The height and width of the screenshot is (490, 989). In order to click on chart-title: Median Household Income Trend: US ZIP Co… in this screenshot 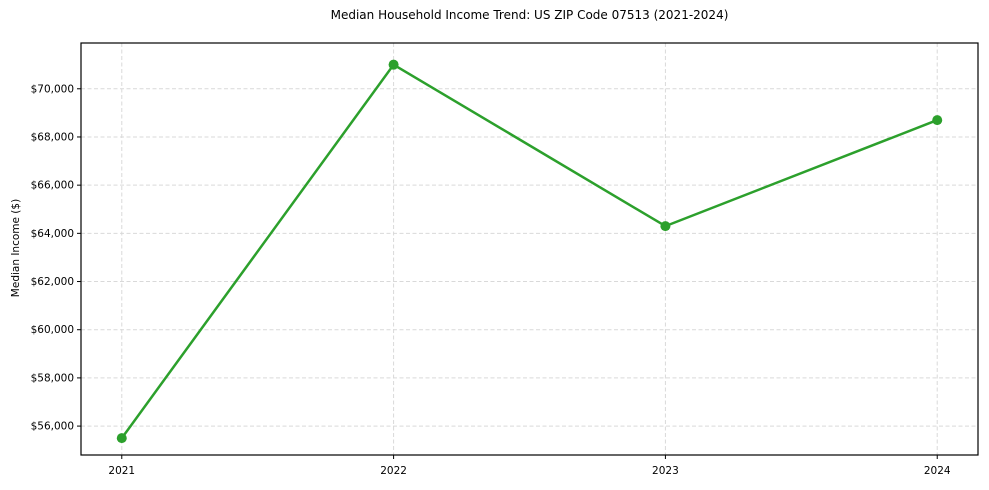, I will do `click(529, 15)`.